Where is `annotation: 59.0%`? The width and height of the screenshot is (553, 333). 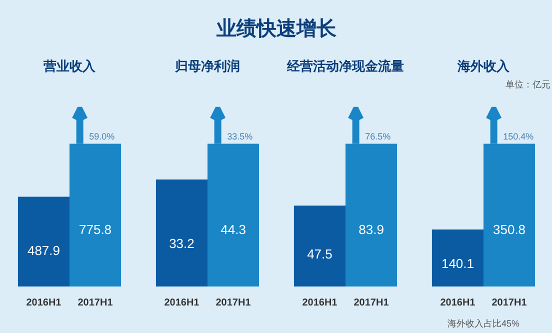 annotation: 59.0% is located at coordinates (102, 137).